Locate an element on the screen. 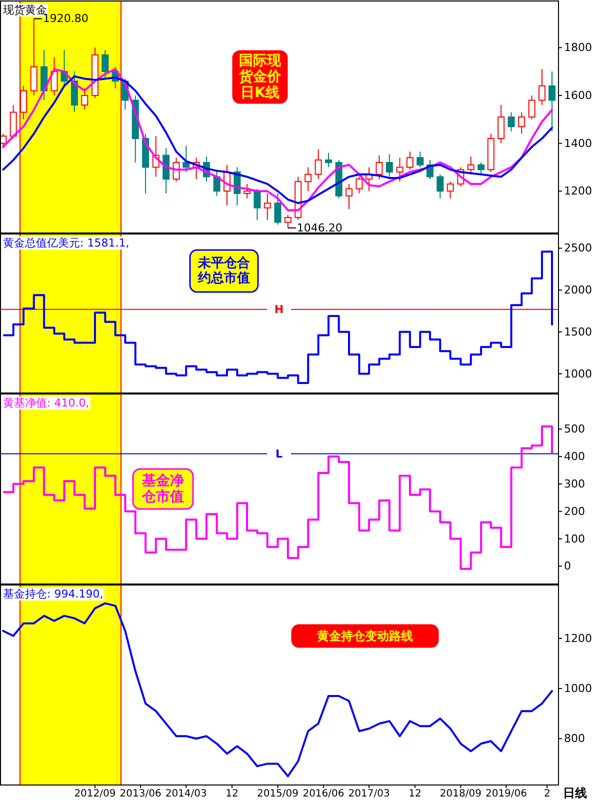 This screenshot has width=600, height=800. x-tick-label: 2014/03 is located at coordinates (186, 794).